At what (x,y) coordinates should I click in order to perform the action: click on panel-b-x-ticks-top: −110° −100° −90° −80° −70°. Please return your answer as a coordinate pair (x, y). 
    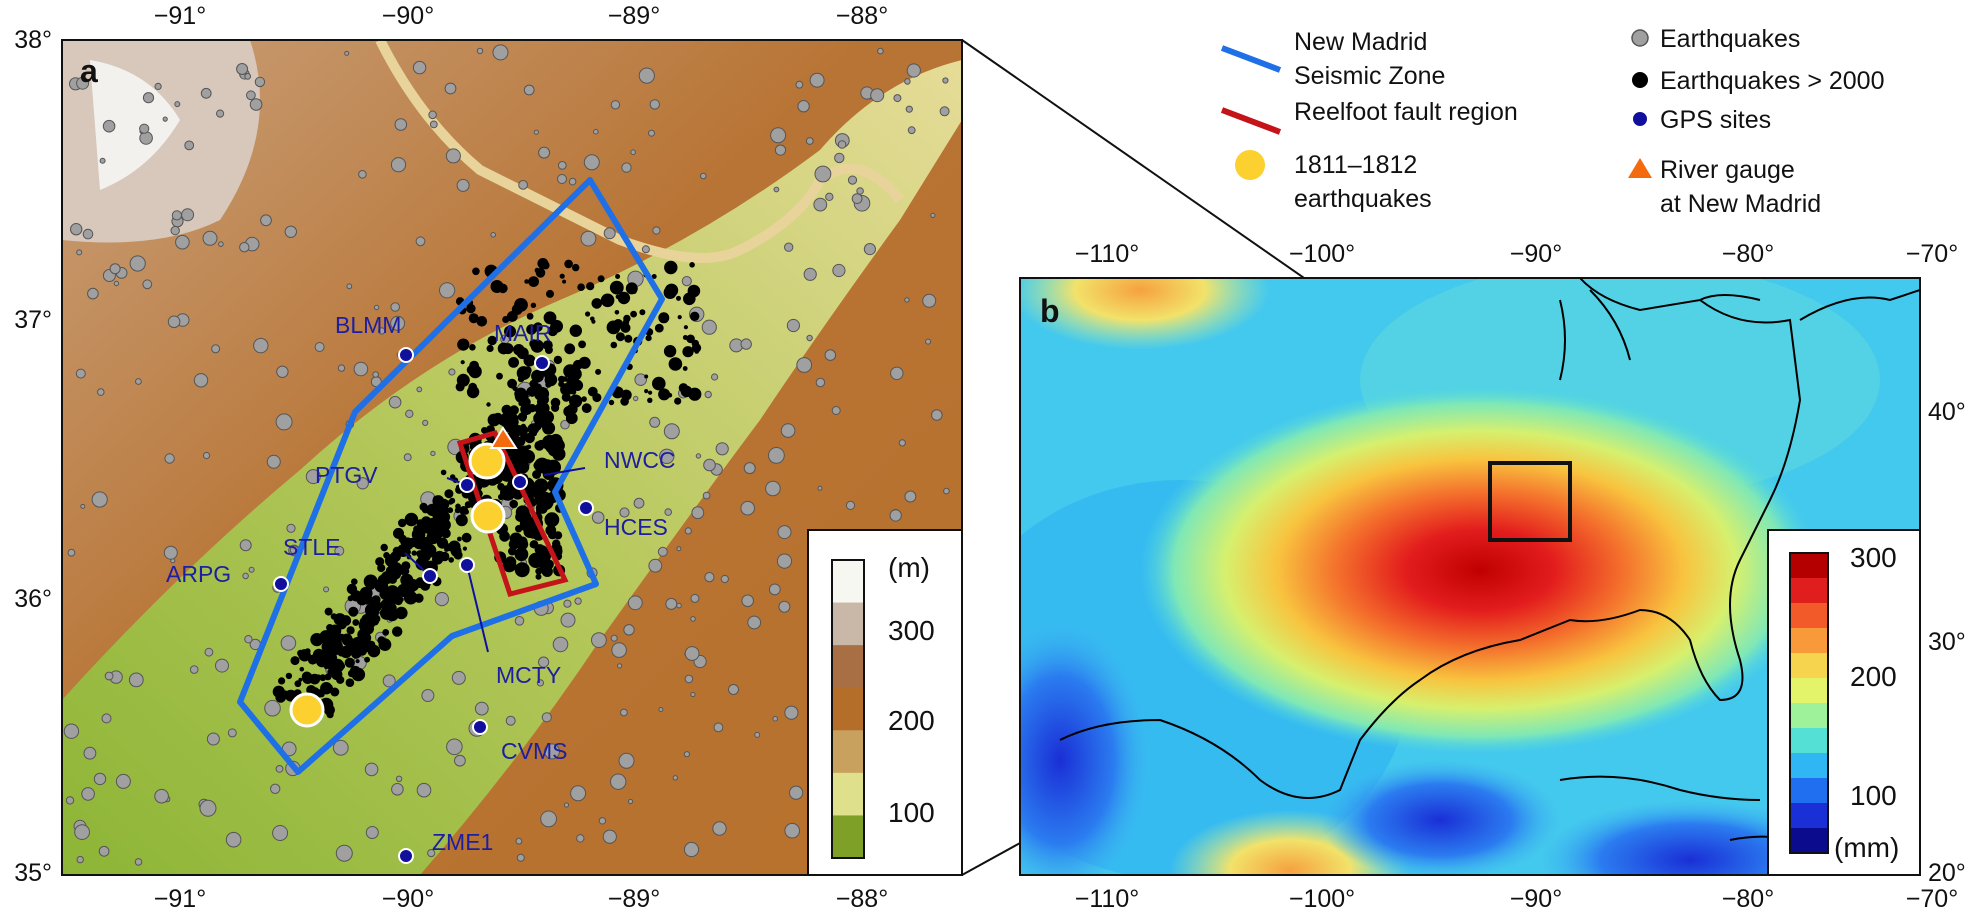
    Looking at the image, I should click on (1516, 254).